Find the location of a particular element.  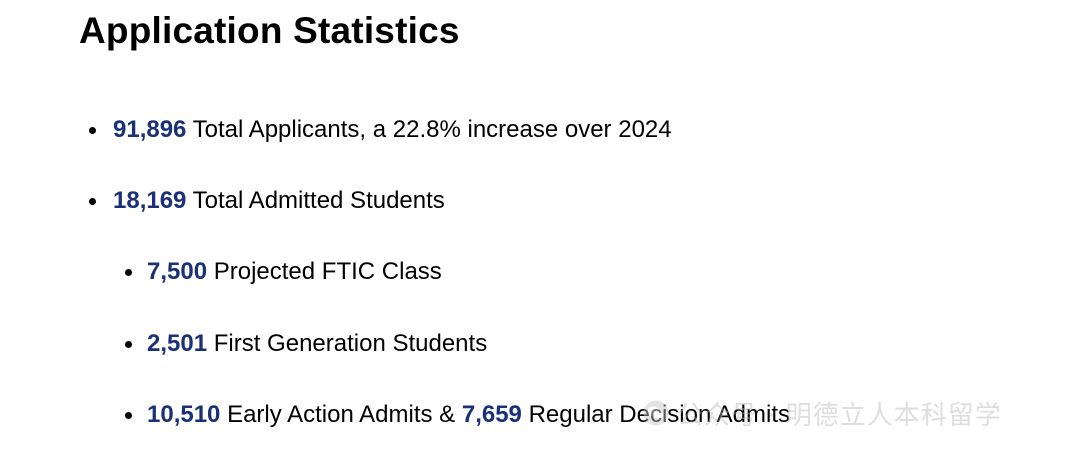

watermark-text: 公众号 · 明德立人本科留学 is located at coordinates (839, 415).